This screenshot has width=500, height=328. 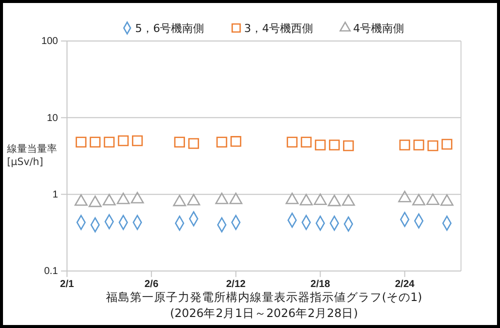 What do you see at coordinates (151, 284) in the screenshot?
I see `x-tick-label: 2/6` at bounding box center [151, 284].